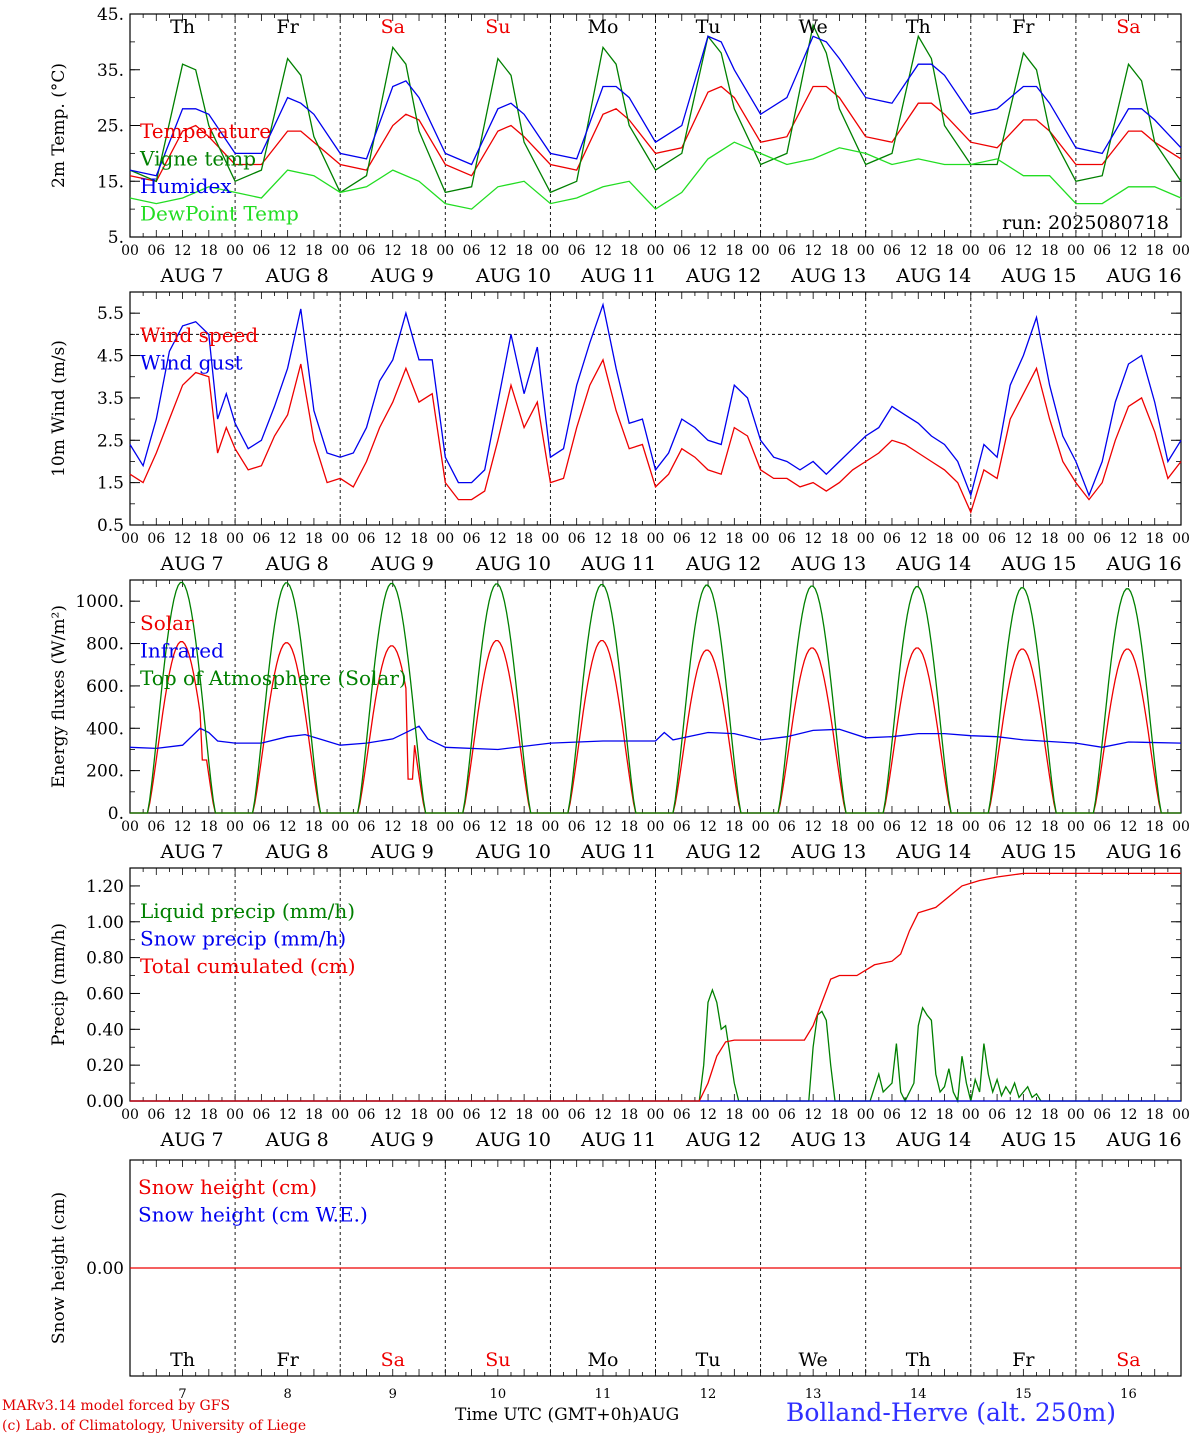 The height and width of the screenshot is (1440, 1194). Describe the element at coordinates (618, 852) in the screenshot. I see `date-label: AUG 11` at that location.